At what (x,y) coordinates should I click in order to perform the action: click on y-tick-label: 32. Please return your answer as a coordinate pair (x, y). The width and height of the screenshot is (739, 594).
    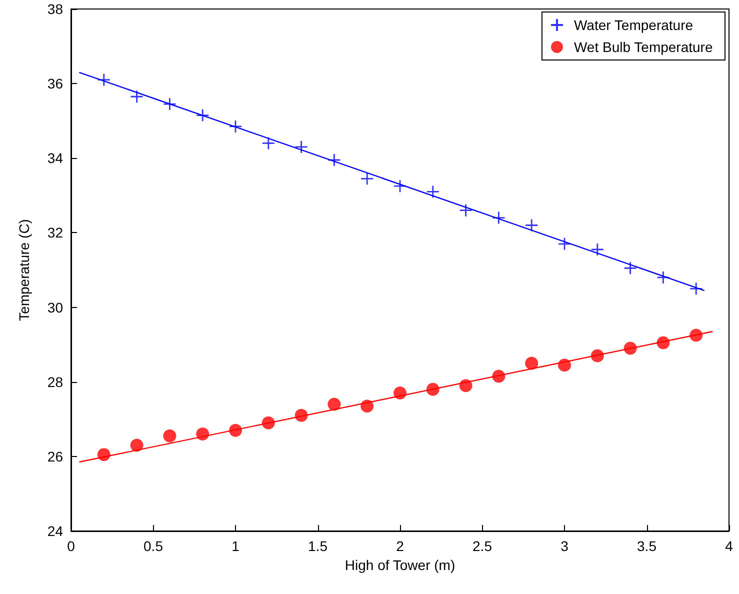
    Looking at the image, I should click on (55, 232).